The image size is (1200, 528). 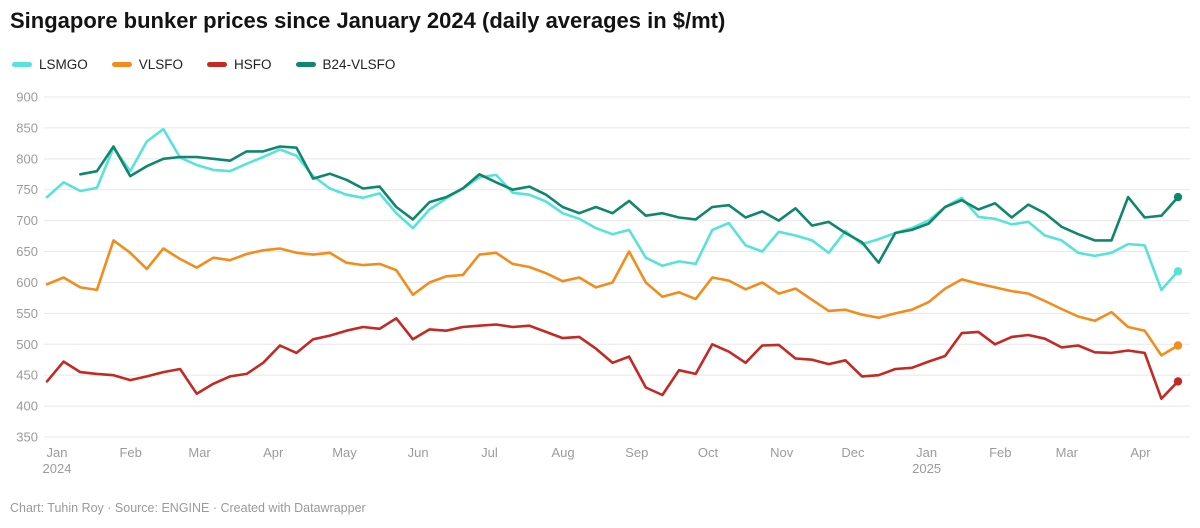 I want to click on y-axis-label: 850, so click(x=27, y=127).